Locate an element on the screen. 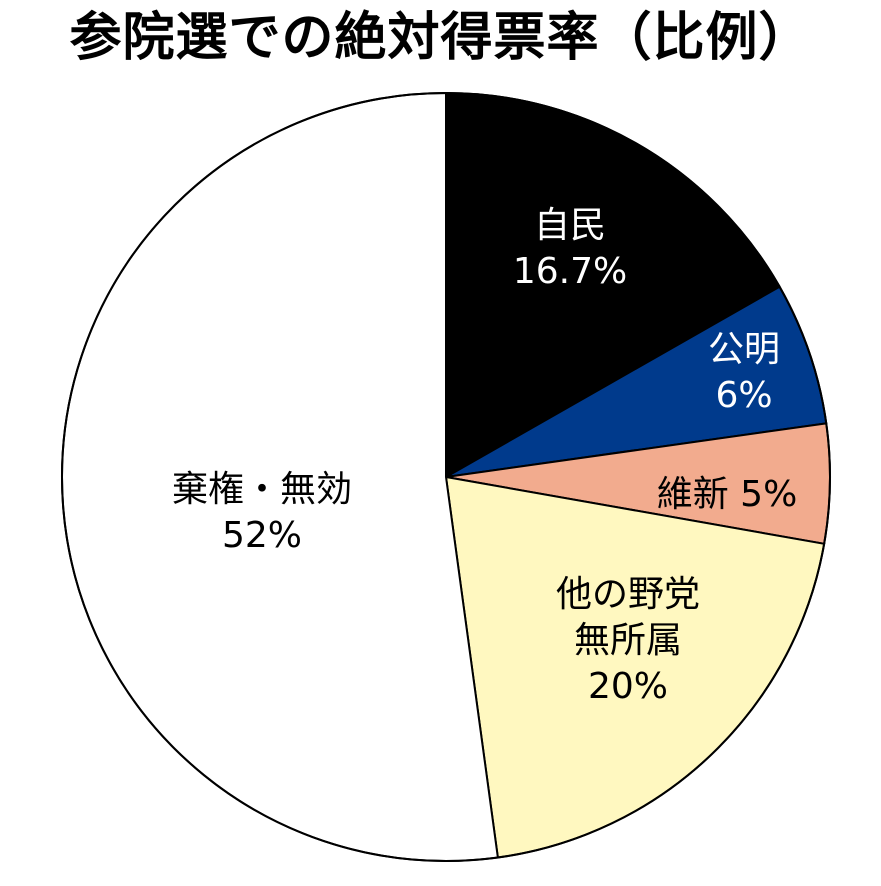 This screenshot has height=886, width=881. slice-label: 維新 5% is located at coordinates (727, 494).